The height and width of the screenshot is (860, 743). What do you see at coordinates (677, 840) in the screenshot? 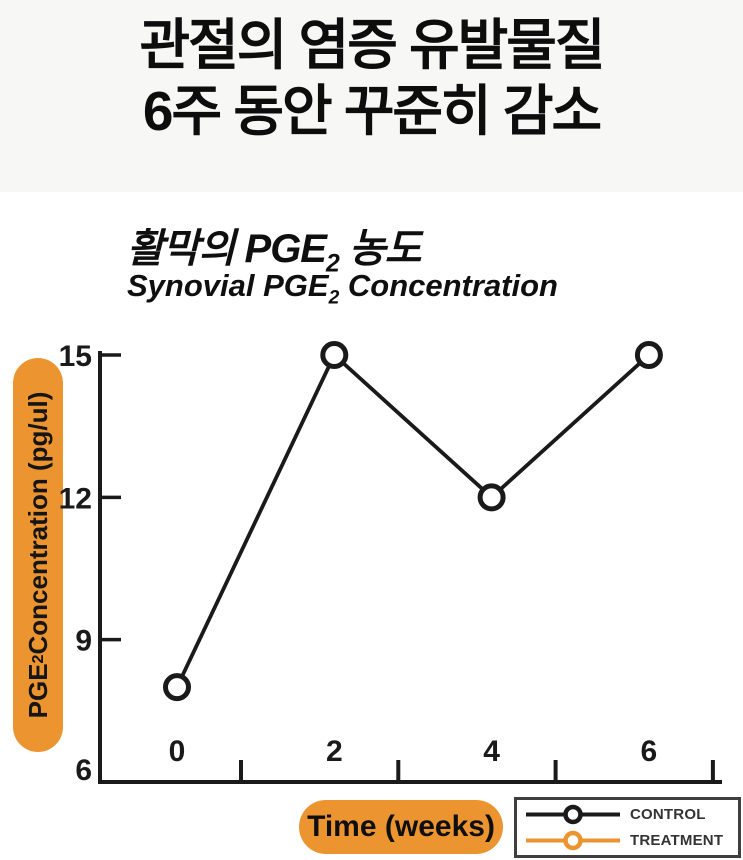
I see `legend-label-treatment: TREATMENT` at bounding box center [677, 840].